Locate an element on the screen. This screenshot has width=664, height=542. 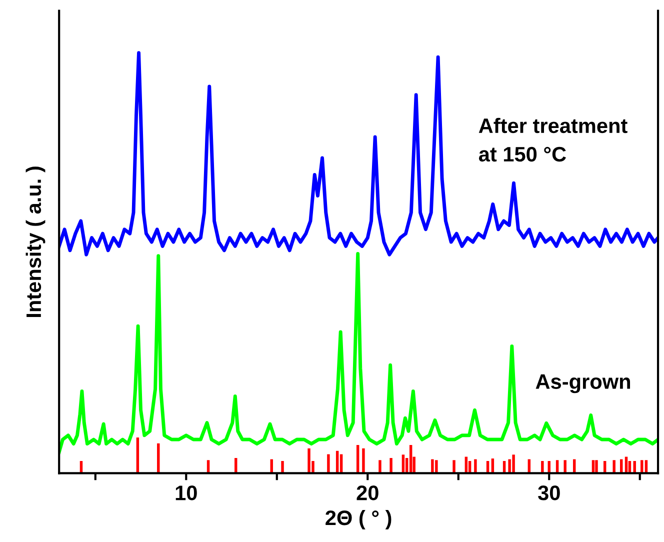
x-axis-title: 2Θ ( ° ) is located at coordinates (359, 520).